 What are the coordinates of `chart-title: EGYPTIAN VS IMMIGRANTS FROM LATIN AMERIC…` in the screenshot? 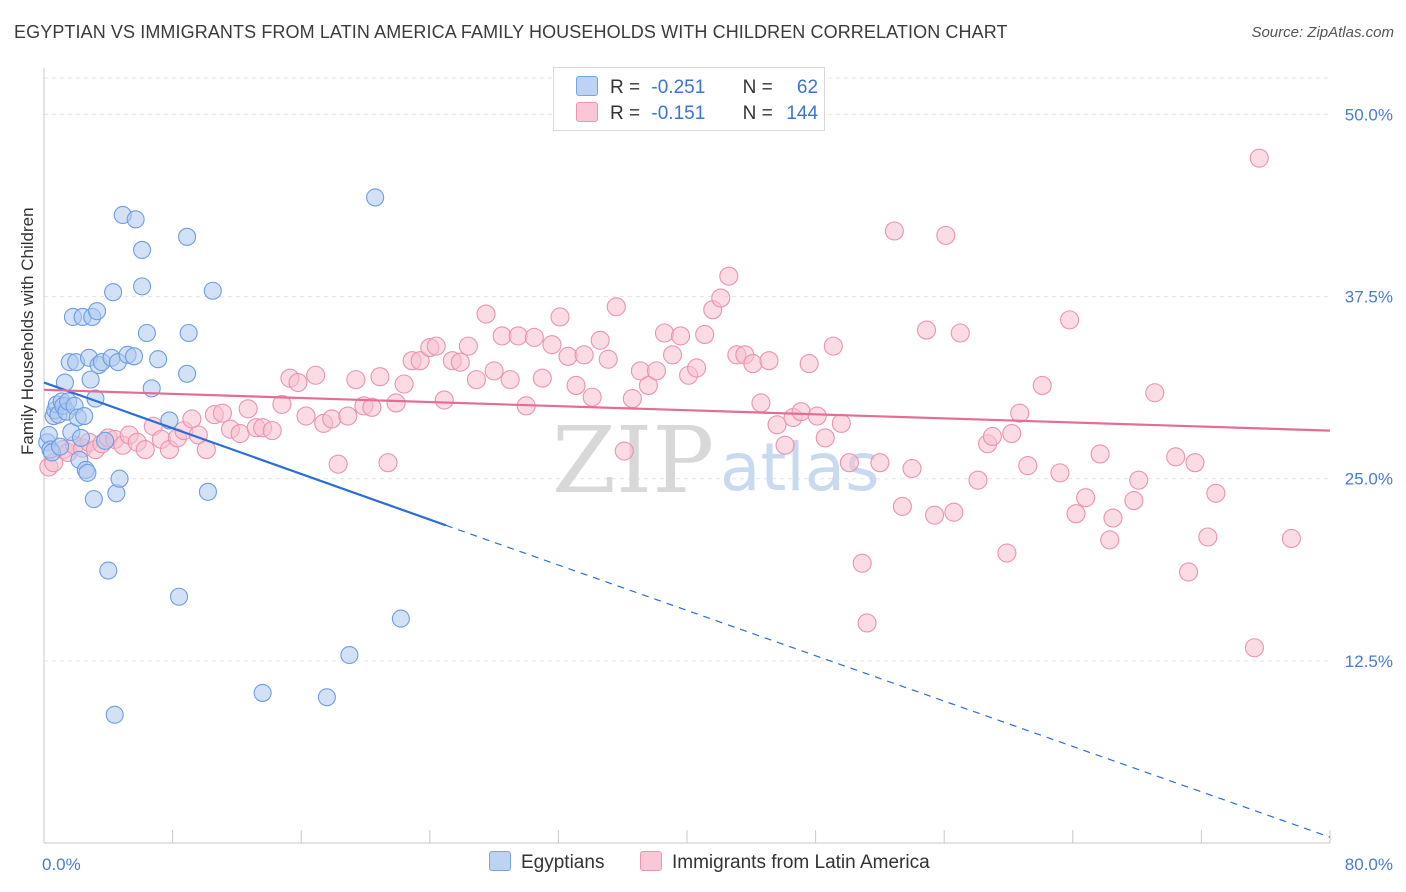 It's located at (511, 32).